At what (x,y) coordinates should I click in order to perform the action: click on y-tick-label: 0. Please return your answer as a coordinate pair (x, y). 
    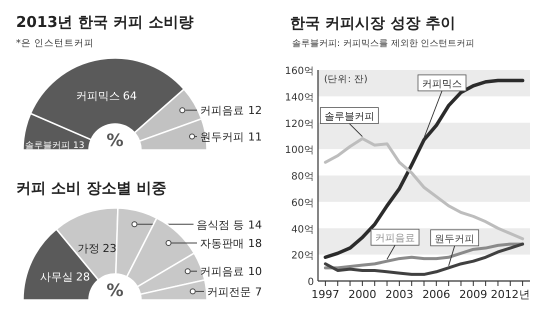
    Looking at the image, I should click on (311, 282).